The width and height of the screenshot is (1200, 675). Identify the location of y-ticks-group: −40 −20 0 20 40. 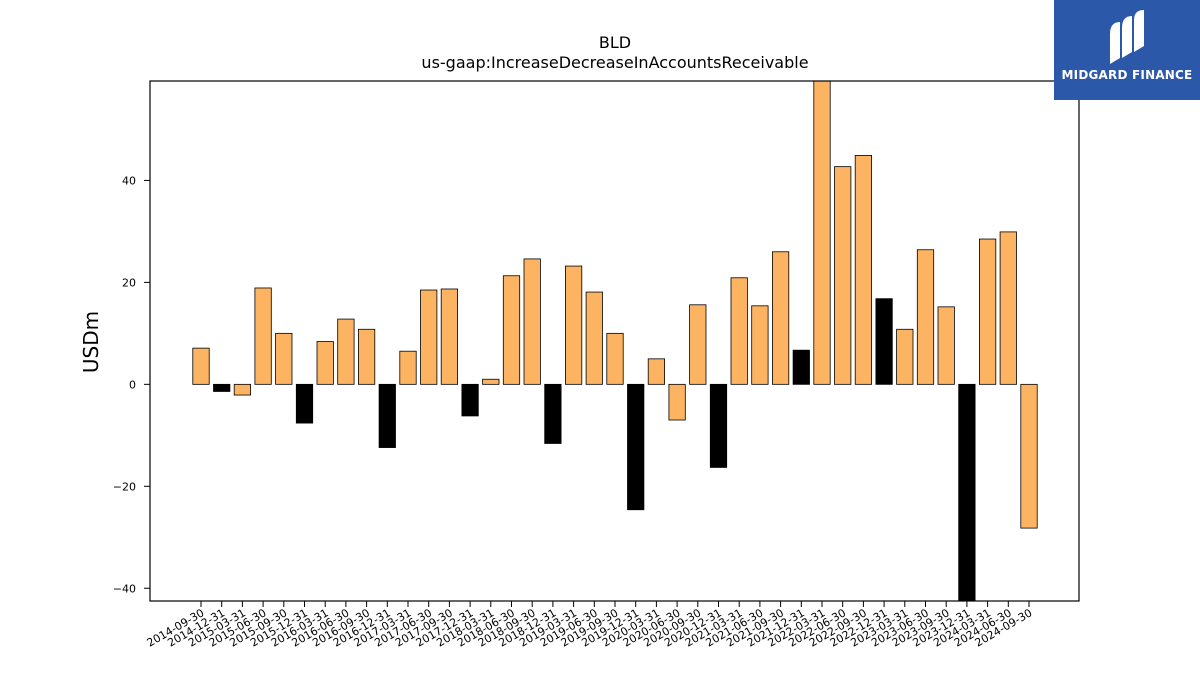
(131, 384).